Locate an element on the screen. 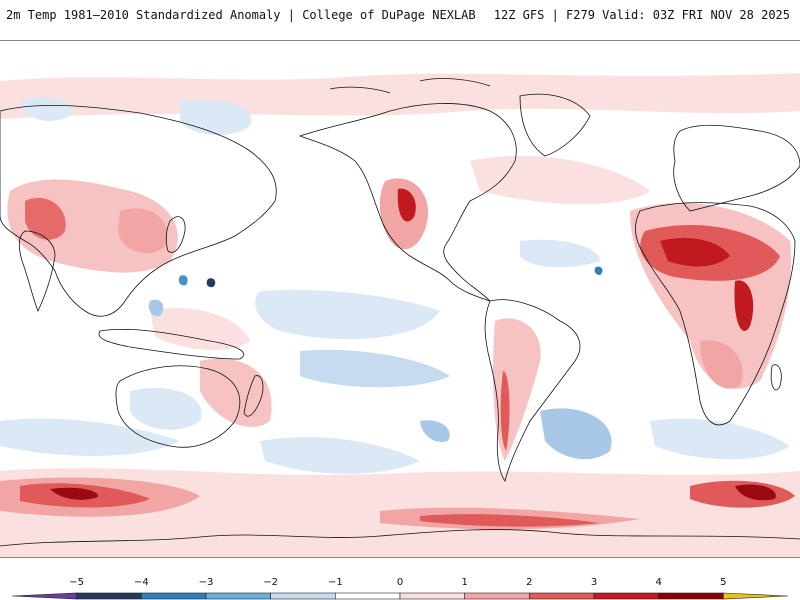 Image resolution: width=800 pixels, height=600 pixels. north-atlantic-warm is located at coordinates (560, 180).